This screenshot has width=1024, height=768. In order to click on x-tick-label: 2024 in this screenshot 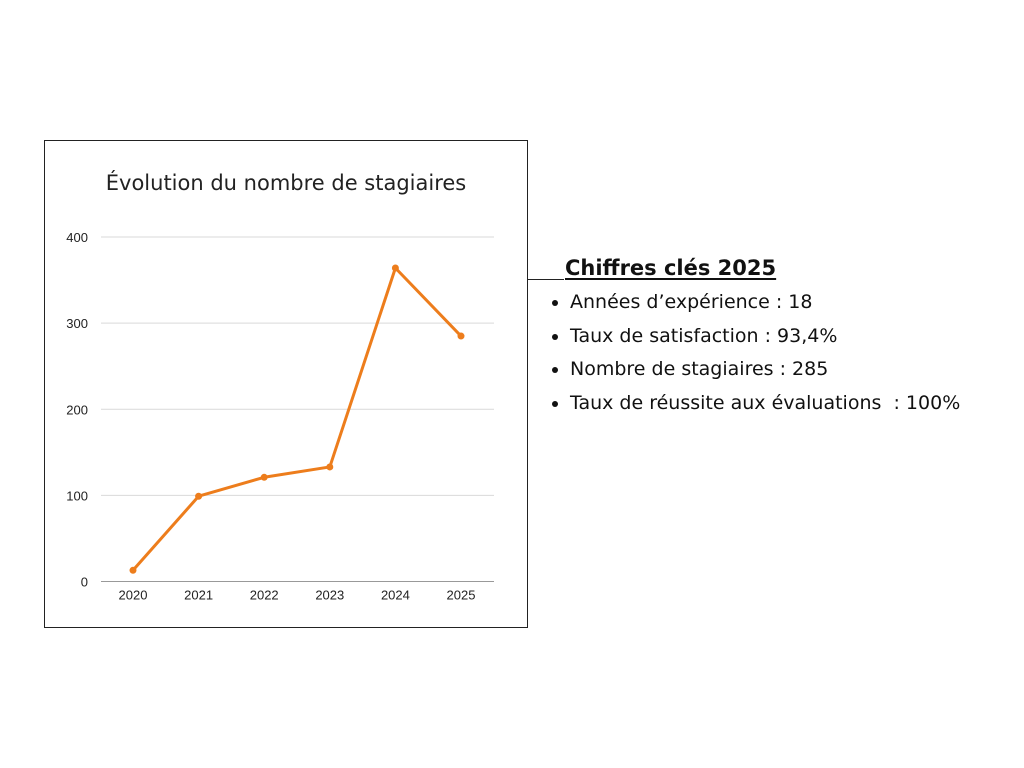, I will do `click(395, 595)`.